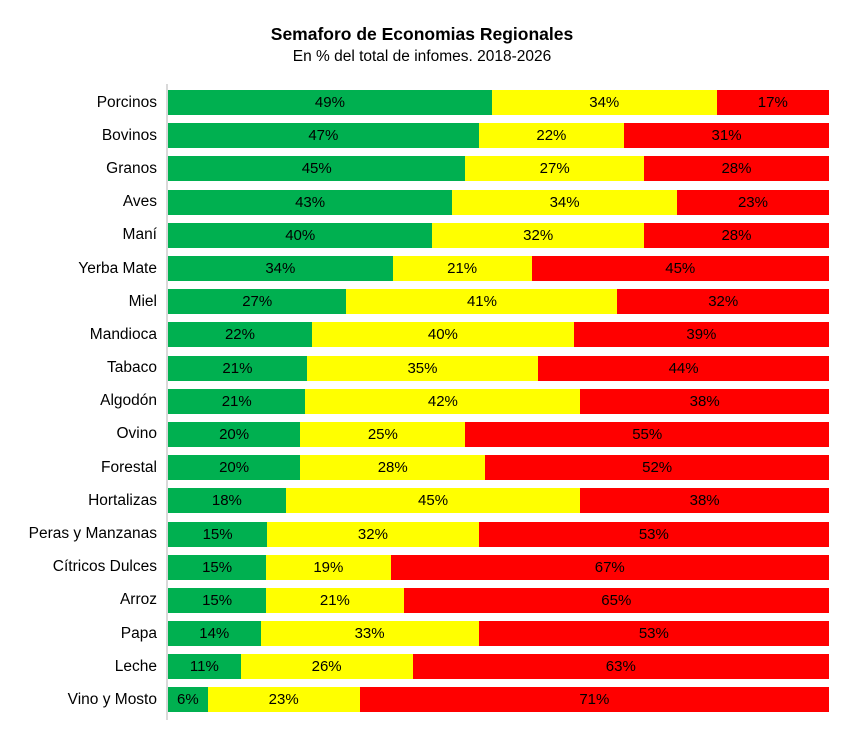  I want to click on bar-segment-red: 32%, so click(723, 302).